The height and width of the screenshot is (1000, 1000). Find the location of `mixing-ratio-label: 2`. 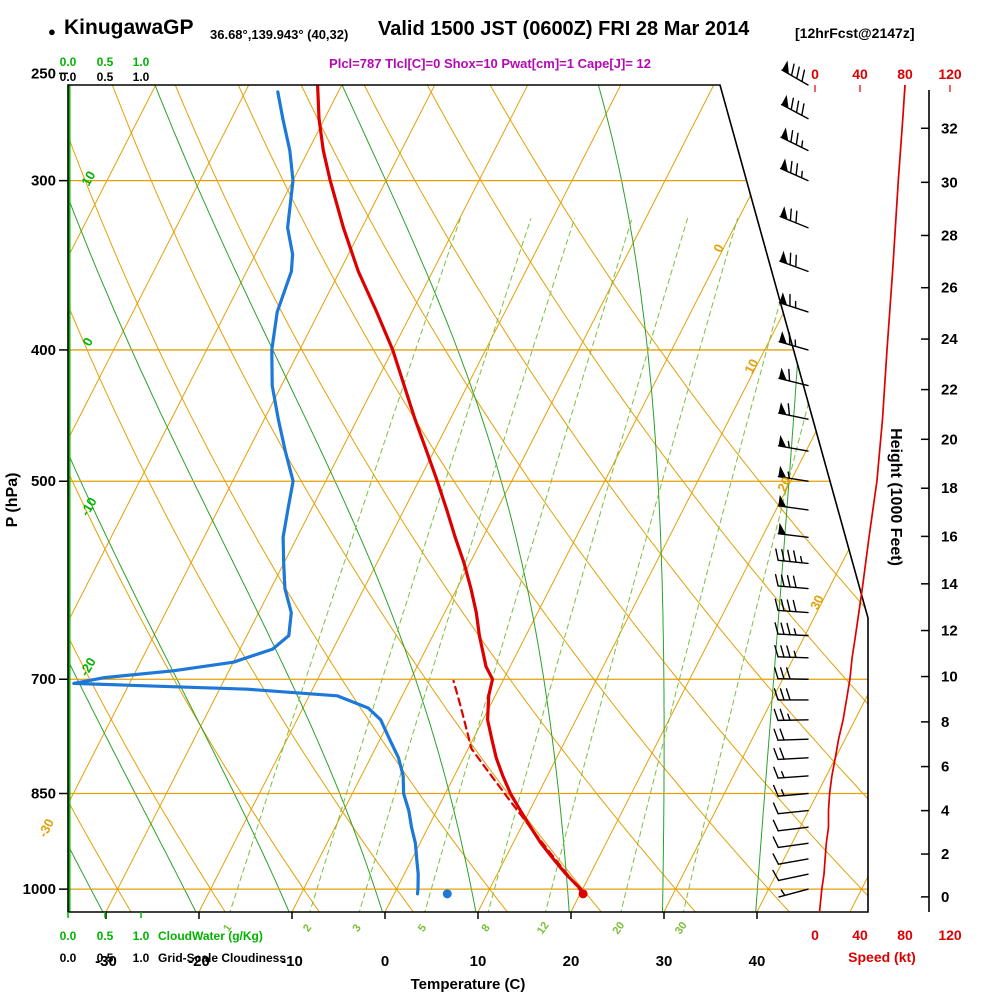

mixing-ratio-label: 2 is located at coordinates (307, 928).